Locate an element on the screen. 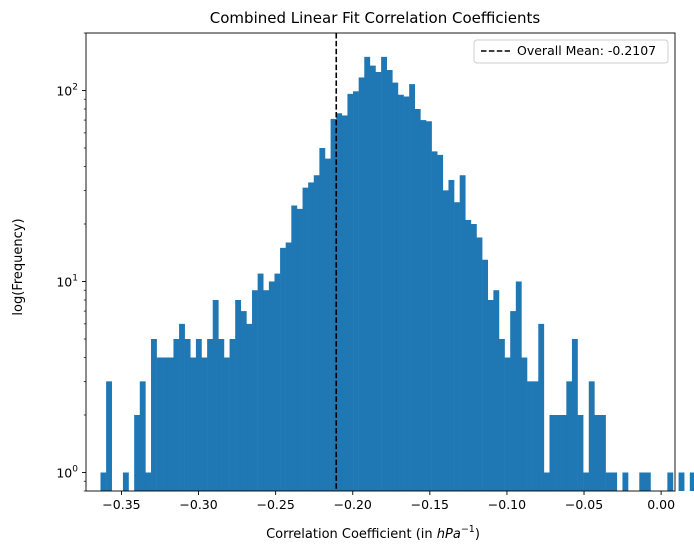  legend: Overall Mean: -0.2107 is located at coordinates (571, 51).